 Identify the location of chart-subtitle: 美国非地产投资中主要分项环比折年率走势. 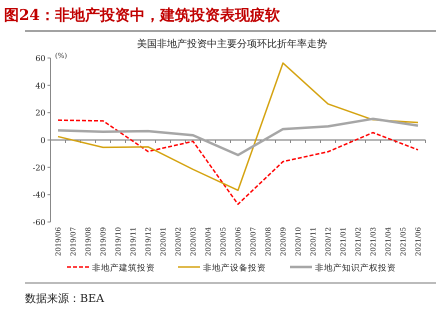
(232, 44).